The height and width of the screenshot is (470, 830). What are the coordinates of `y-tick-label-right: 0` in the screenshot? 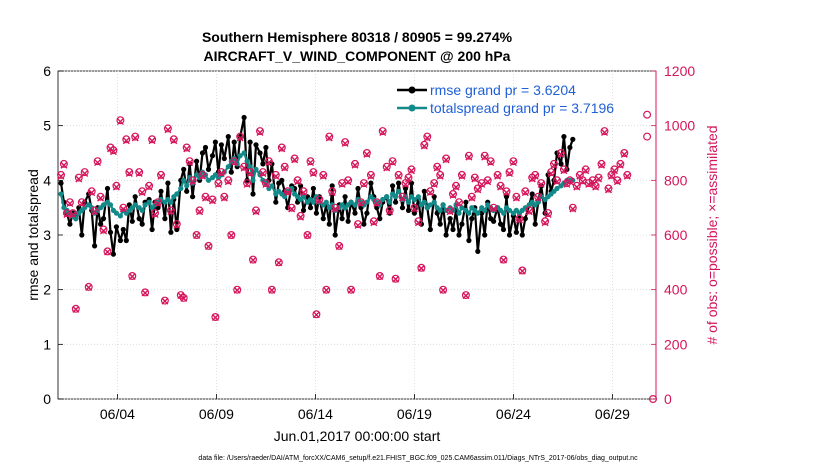 It's located at (668, 399).